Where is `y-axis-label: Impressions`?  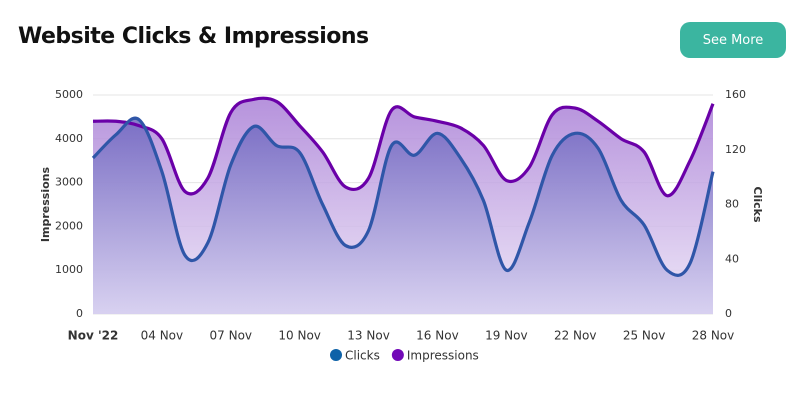 y-axis-label: Impressions is located at coordinates (45, 204).